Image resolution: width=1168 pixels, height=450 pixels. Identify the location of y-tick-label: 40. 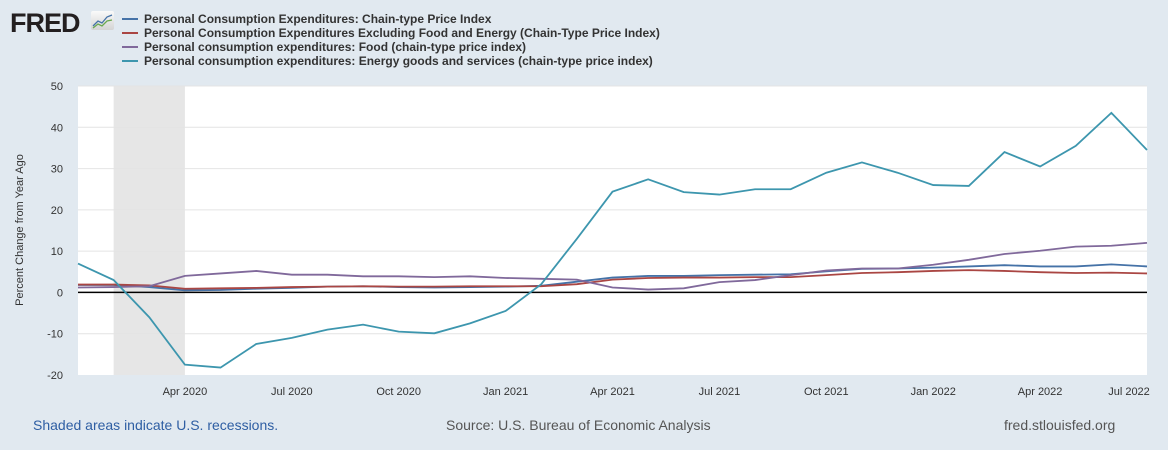
(57, 128).